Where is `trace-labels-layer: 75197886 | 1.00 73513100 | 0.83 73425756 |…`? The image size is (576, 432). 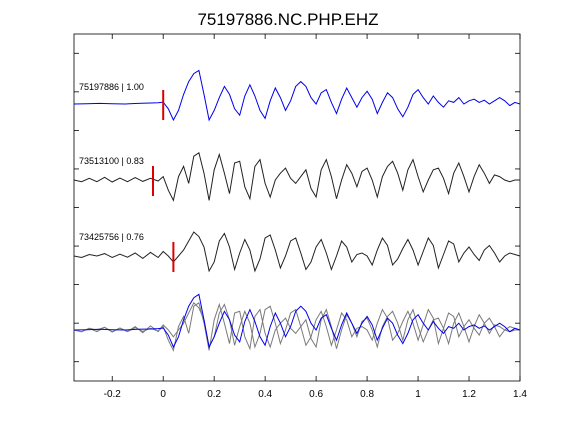
trace-labels-layer: 75197886 | 1.00 73513100 | 0.83 73425756 |… is located at coordinates (111, 162).